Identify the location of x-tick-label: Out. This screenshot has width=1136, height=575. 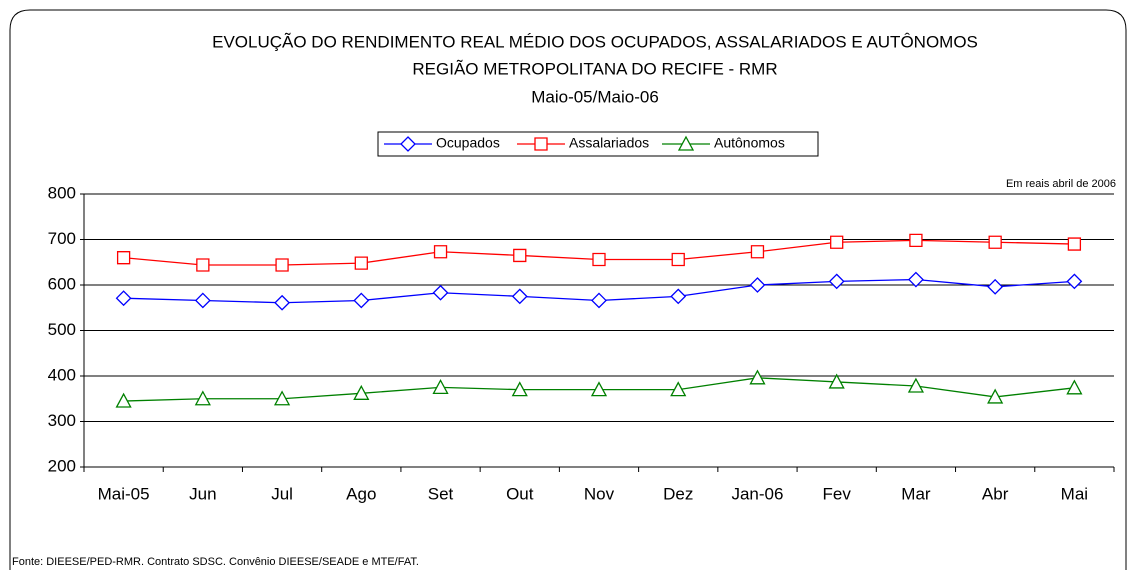
(520, 493).